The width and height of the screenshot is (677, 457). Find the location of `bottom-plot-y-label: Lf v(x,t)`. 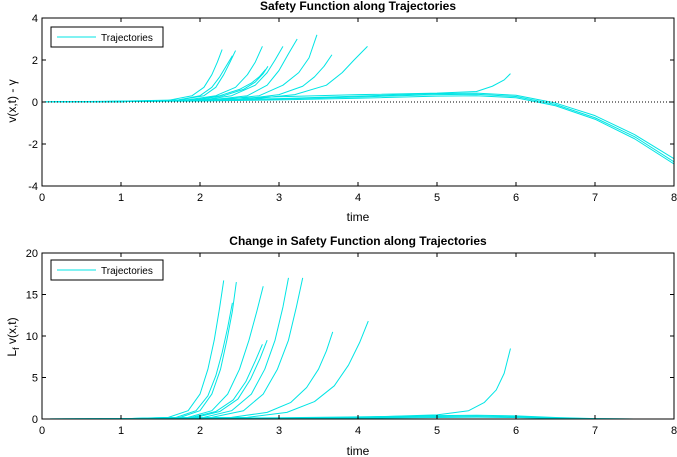

bottom-plot-y-label: Lf v(x,t) is located at coordinates (13, 336).